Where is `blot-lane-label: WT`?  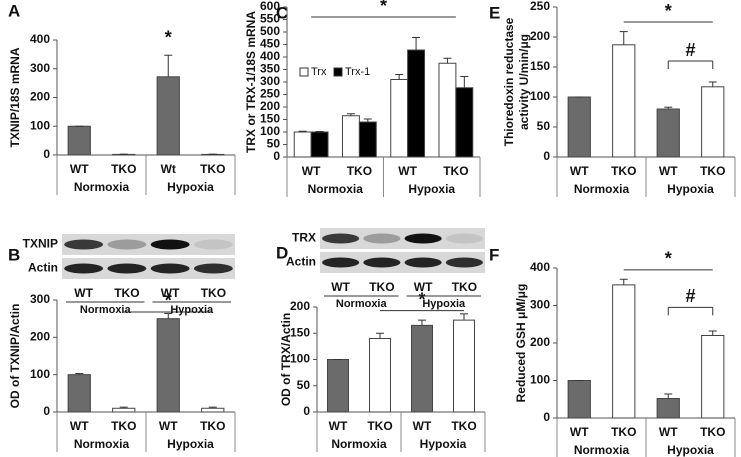 blot-lane-label: WT is located at coordinates (170, 293).